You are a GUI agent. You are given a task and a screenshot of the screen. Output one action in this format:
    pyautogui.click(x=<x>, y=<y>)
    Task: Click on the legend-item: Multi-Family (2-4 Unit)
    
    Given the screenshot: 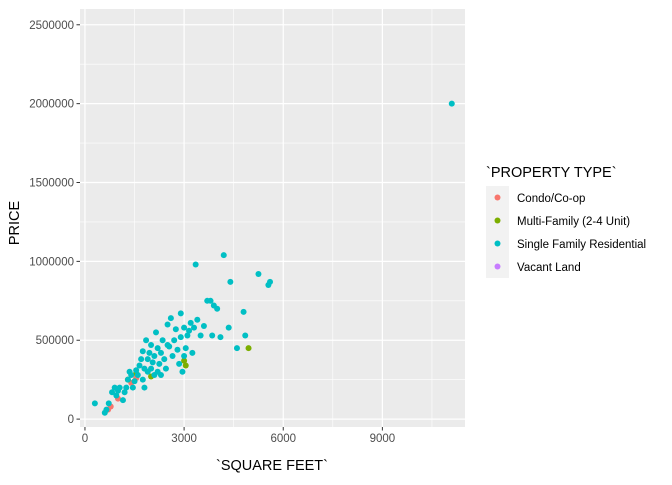 What is the action you would take?
    pyautogui.click(x=558, y=220)
    